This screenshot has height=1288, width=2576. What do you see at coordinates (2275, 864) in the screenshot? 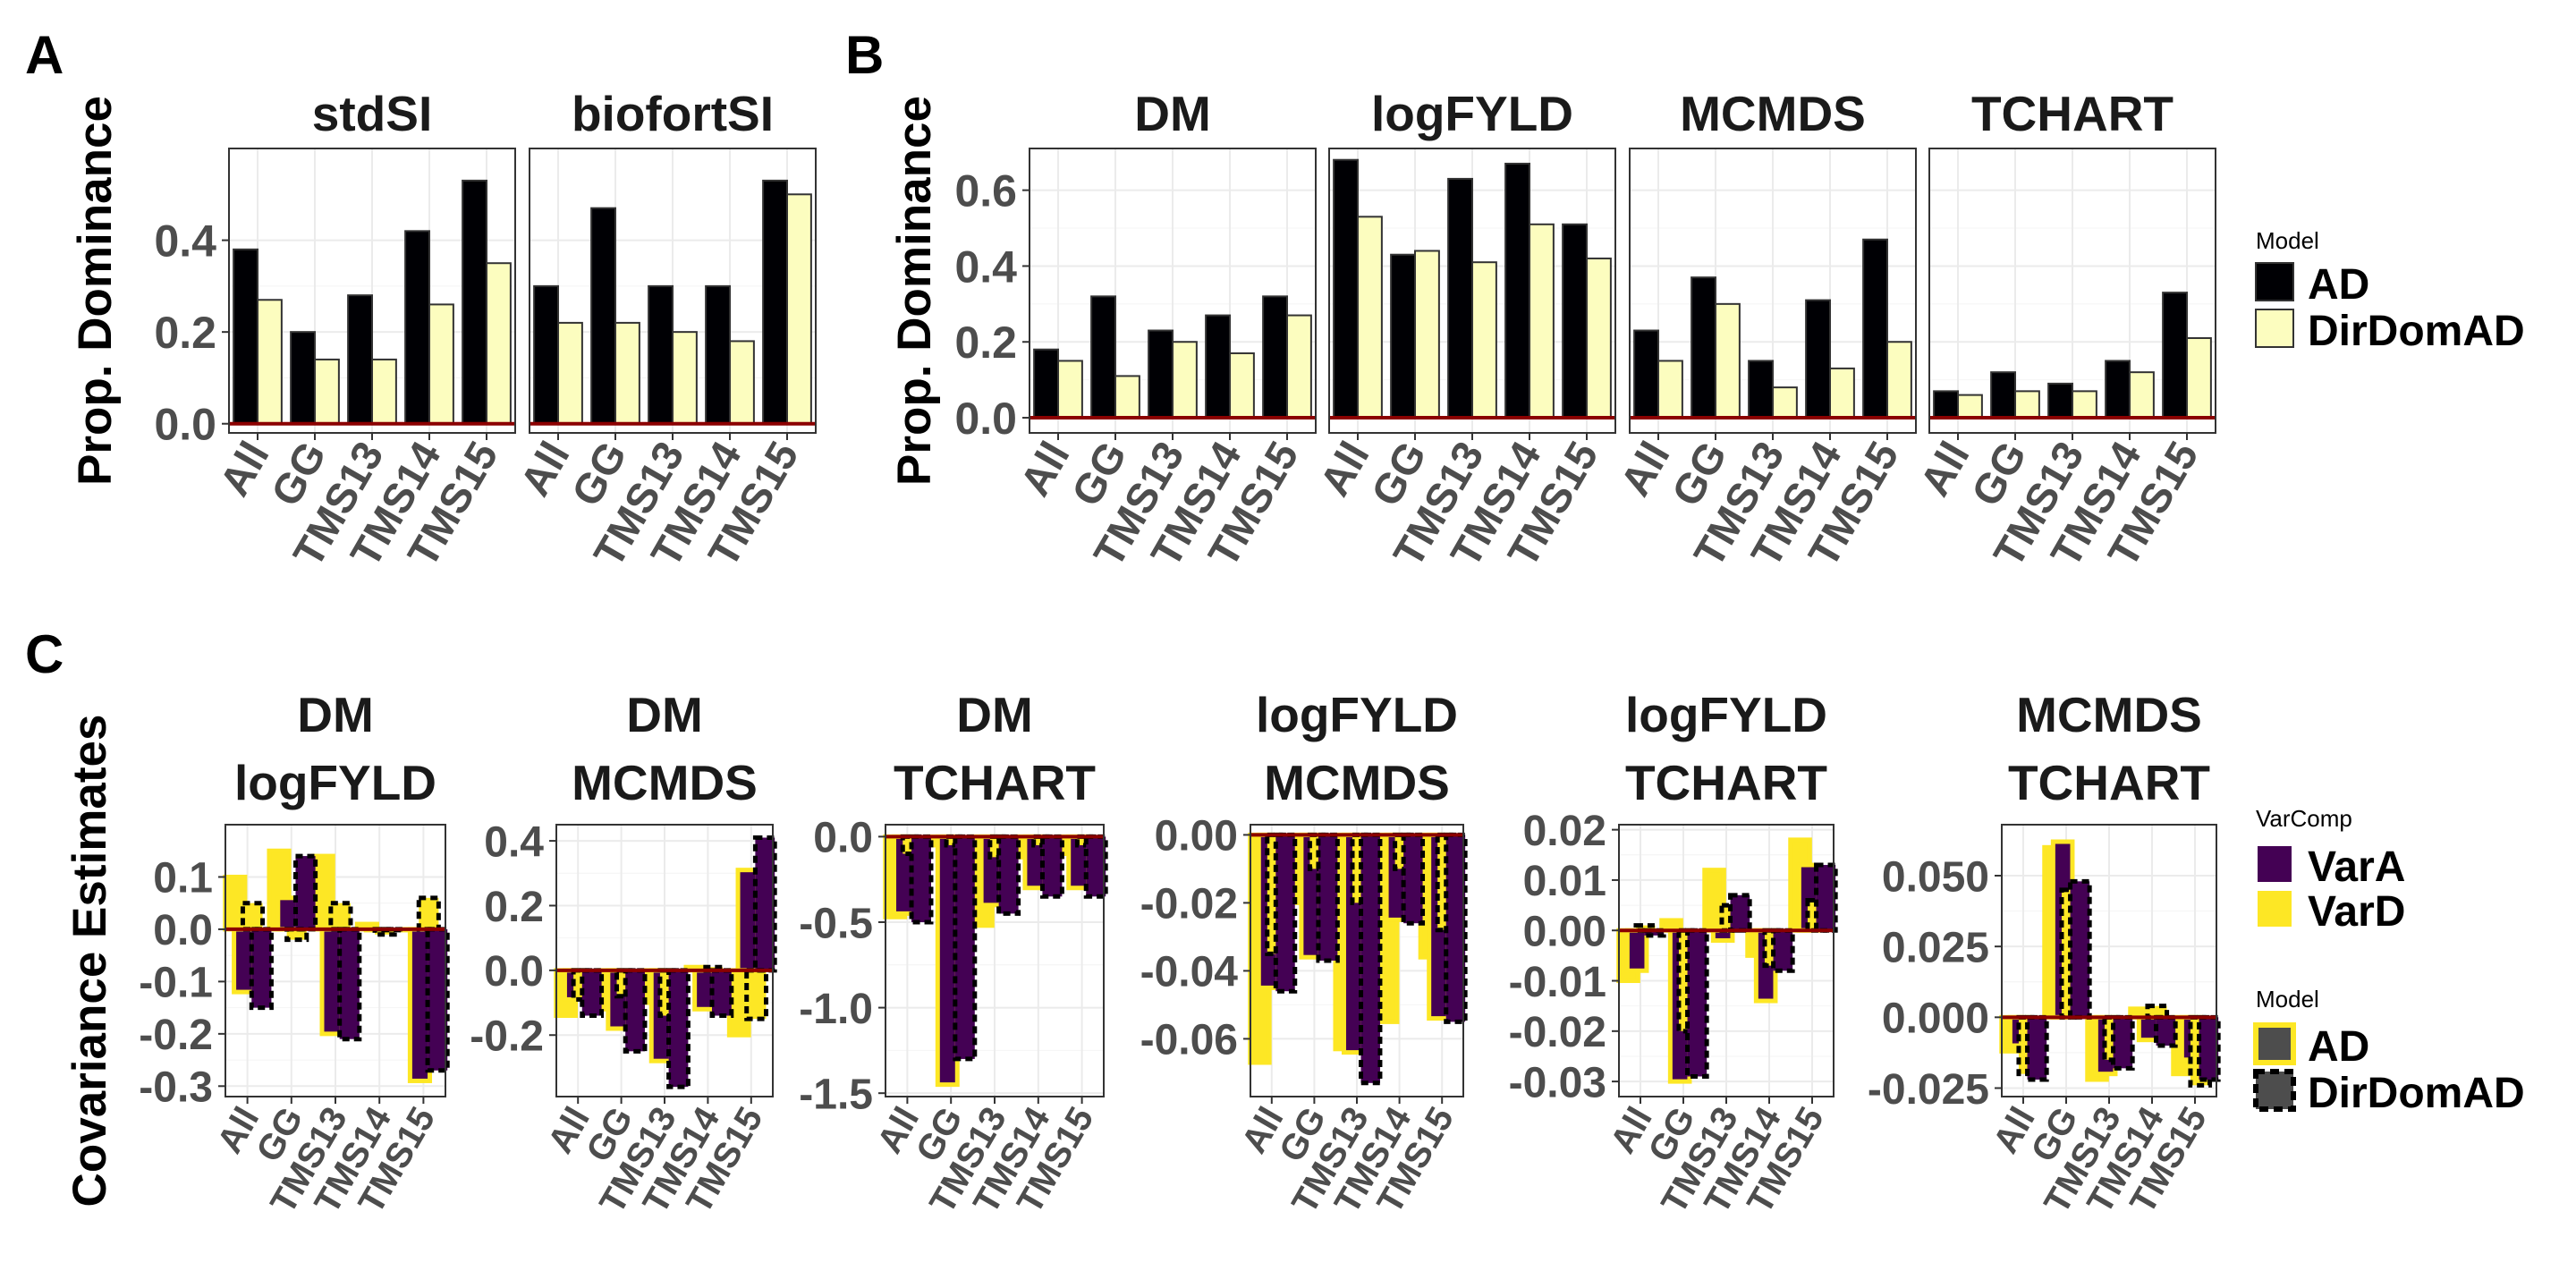
I see `legend-swatch-vara` at bounding box center [2275, 864].